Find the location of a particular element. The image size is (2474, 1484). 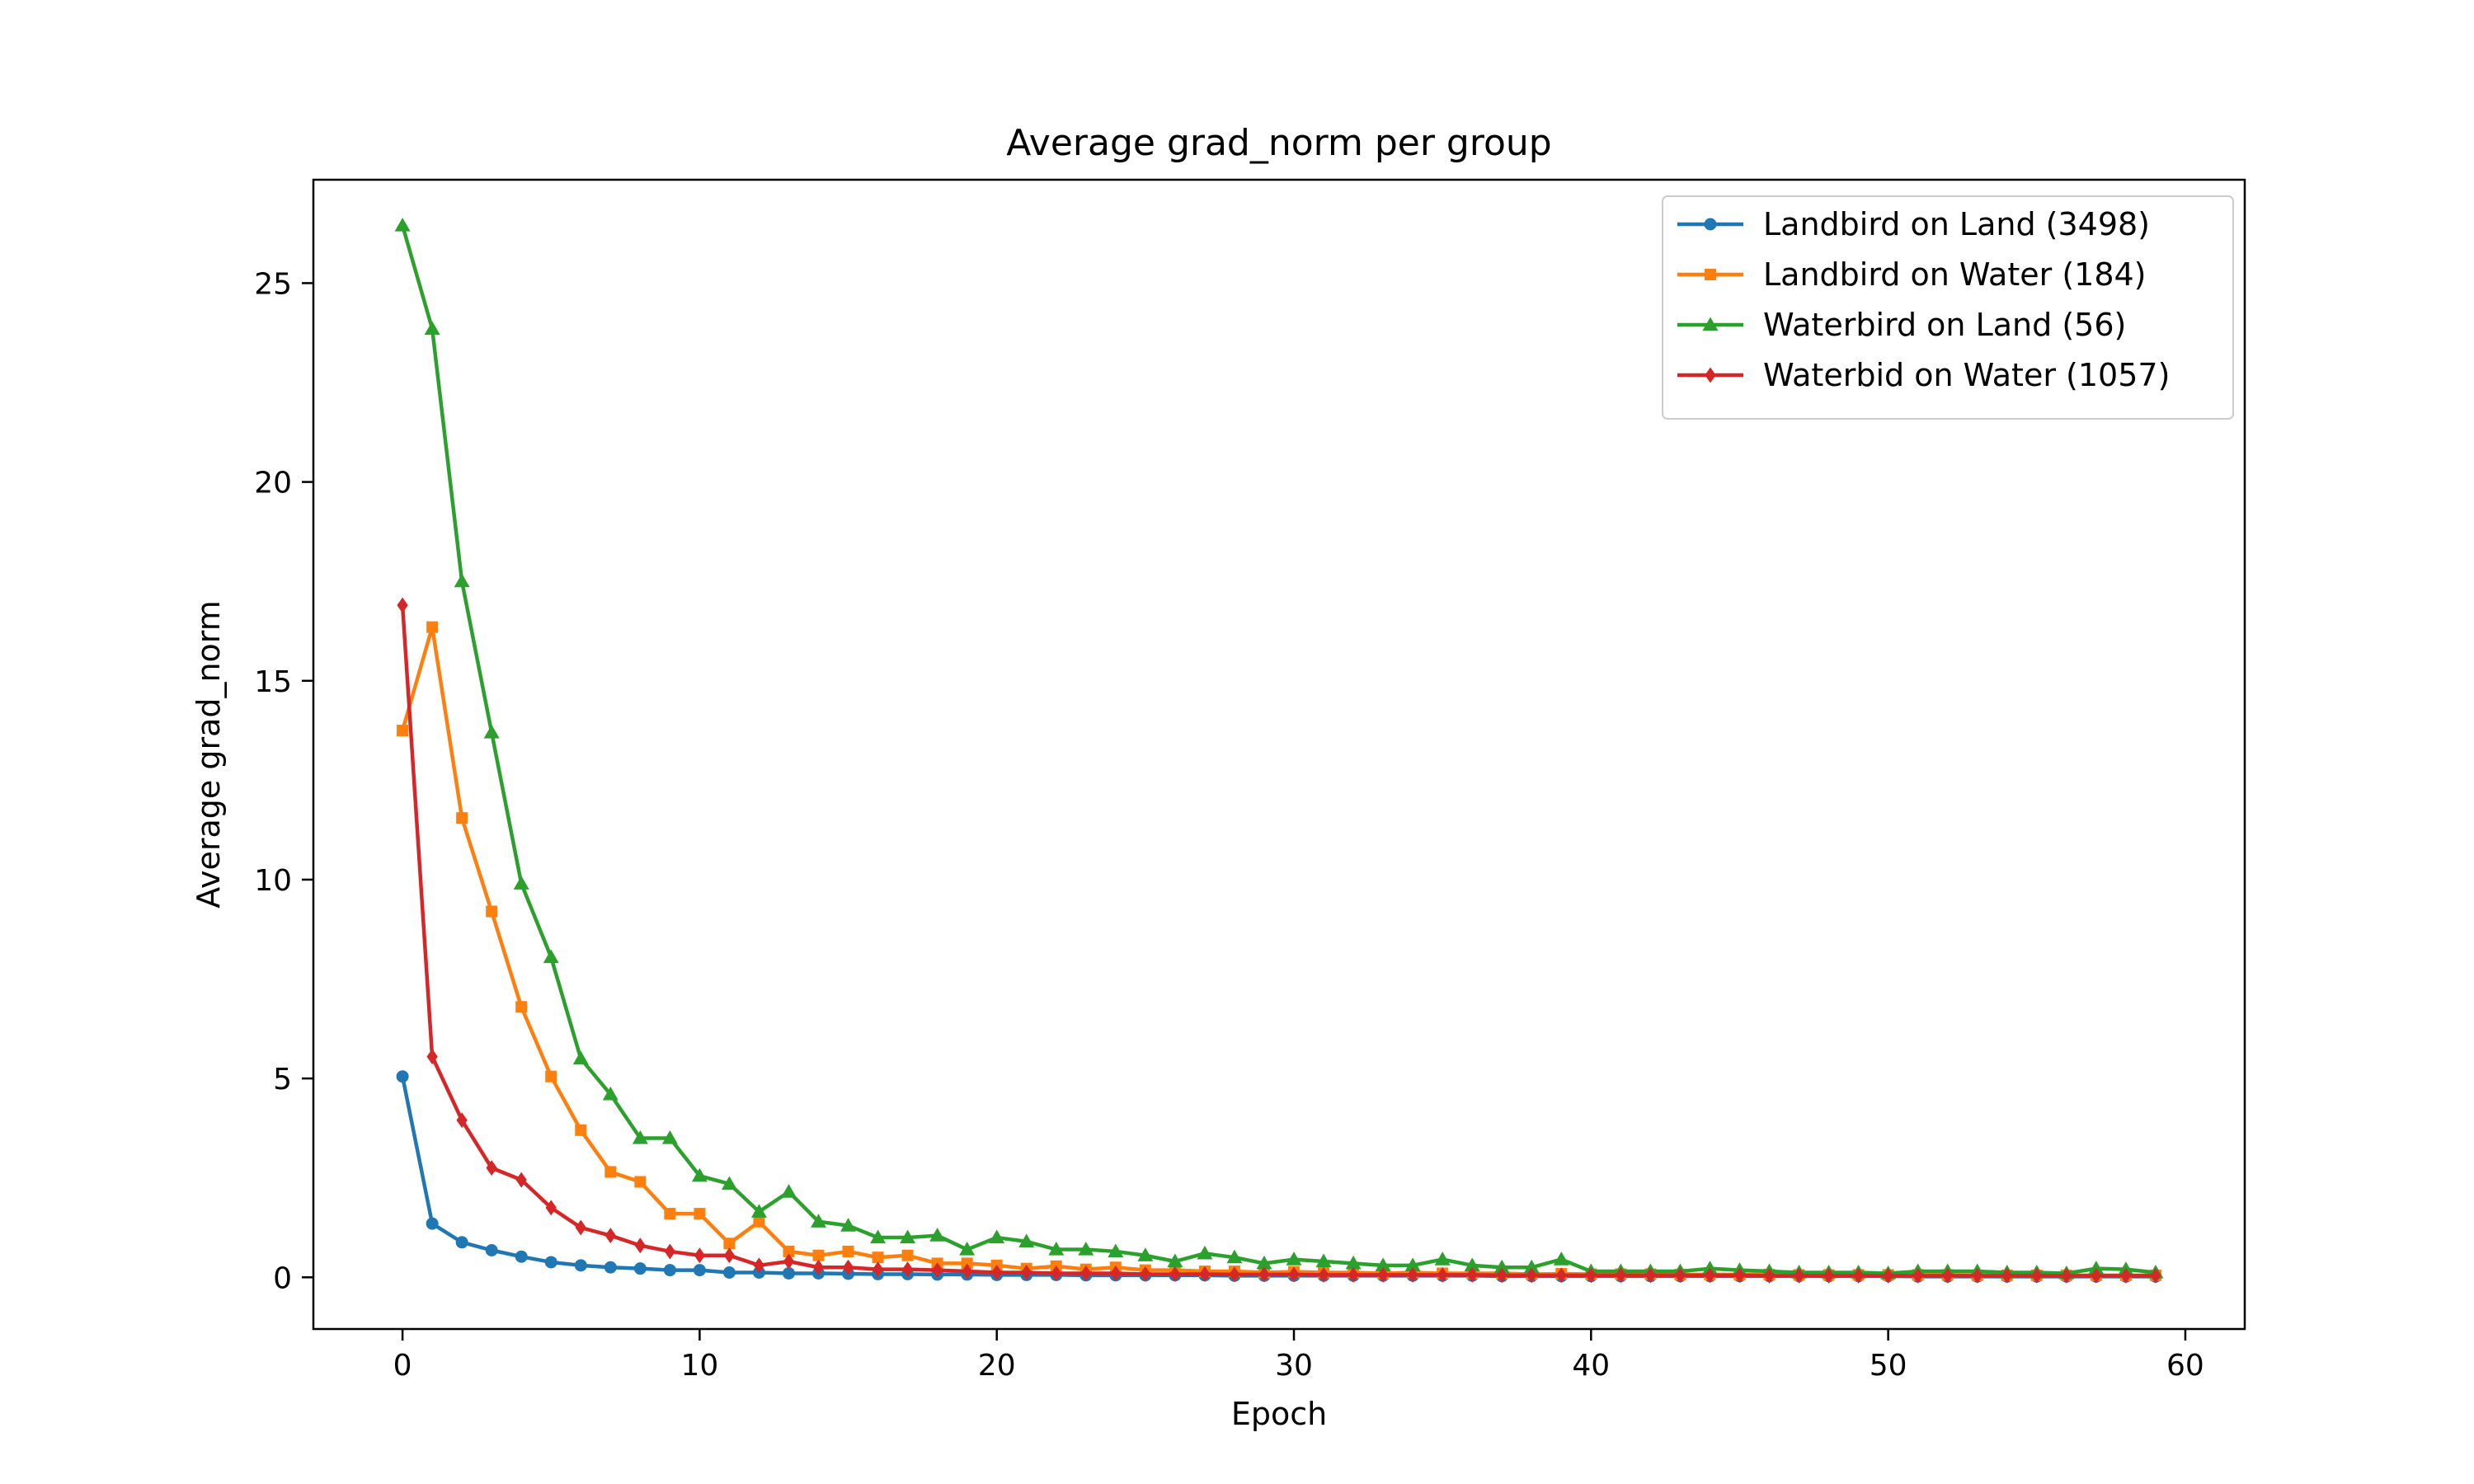

x-tick-label: 30 is located at coordinates (1294, 1366).